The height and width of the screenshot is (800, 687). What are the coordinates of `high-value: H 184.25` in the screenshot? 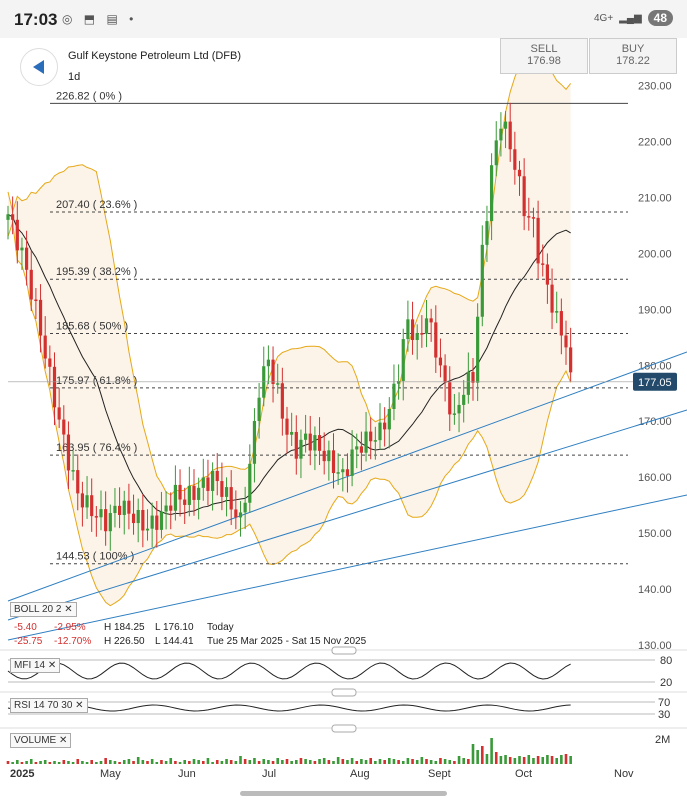 It's located at (124, 627).